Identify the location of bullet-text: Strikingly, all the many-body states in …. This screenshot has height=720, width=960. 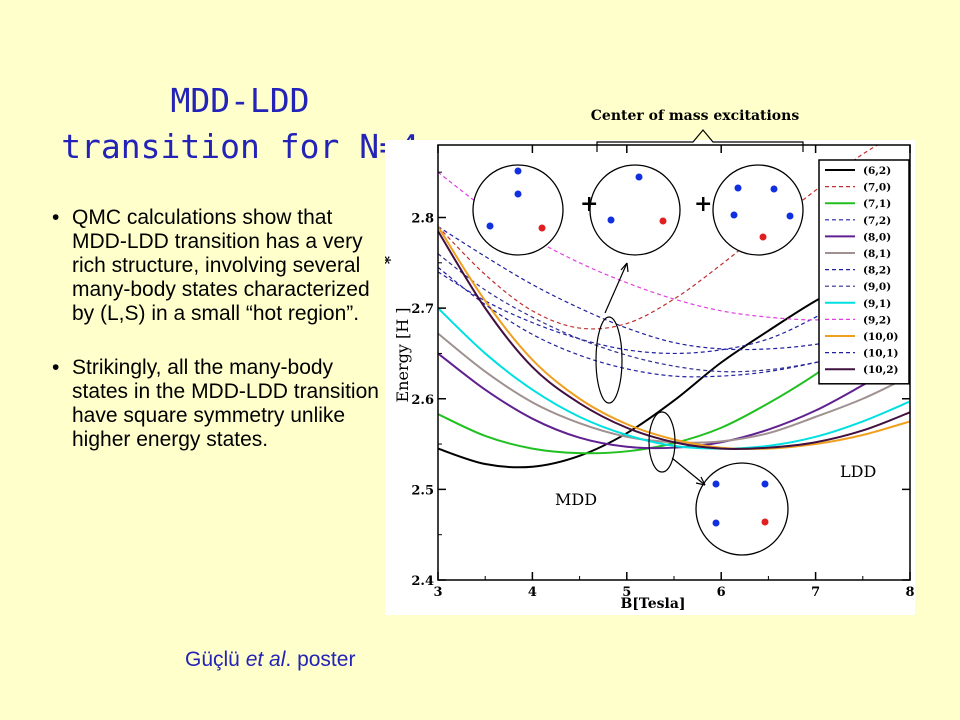
(225, 403).